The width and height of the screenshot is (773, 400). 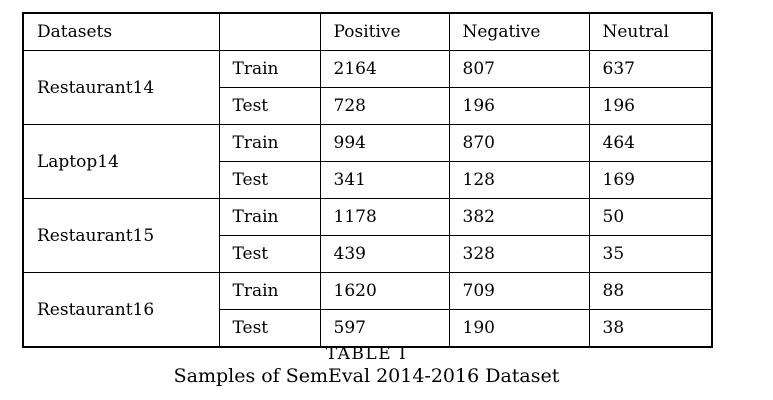 What do you see at coordinates (650, 106) in the screenshot?
I see `neutral-count-cell: 196` at bounding box center [650, 106].